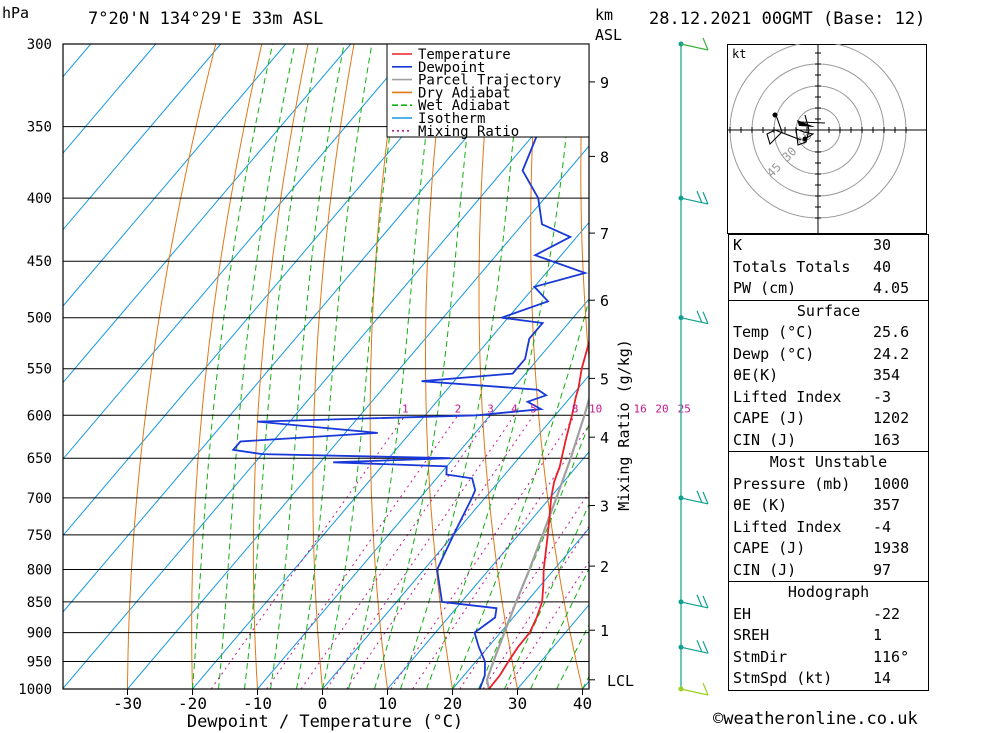 This screenshot has width=1000, height=733. Describe the element at coordinates (620, 681) in the screenshot. I see `km-tick-label: LCL` at that location.